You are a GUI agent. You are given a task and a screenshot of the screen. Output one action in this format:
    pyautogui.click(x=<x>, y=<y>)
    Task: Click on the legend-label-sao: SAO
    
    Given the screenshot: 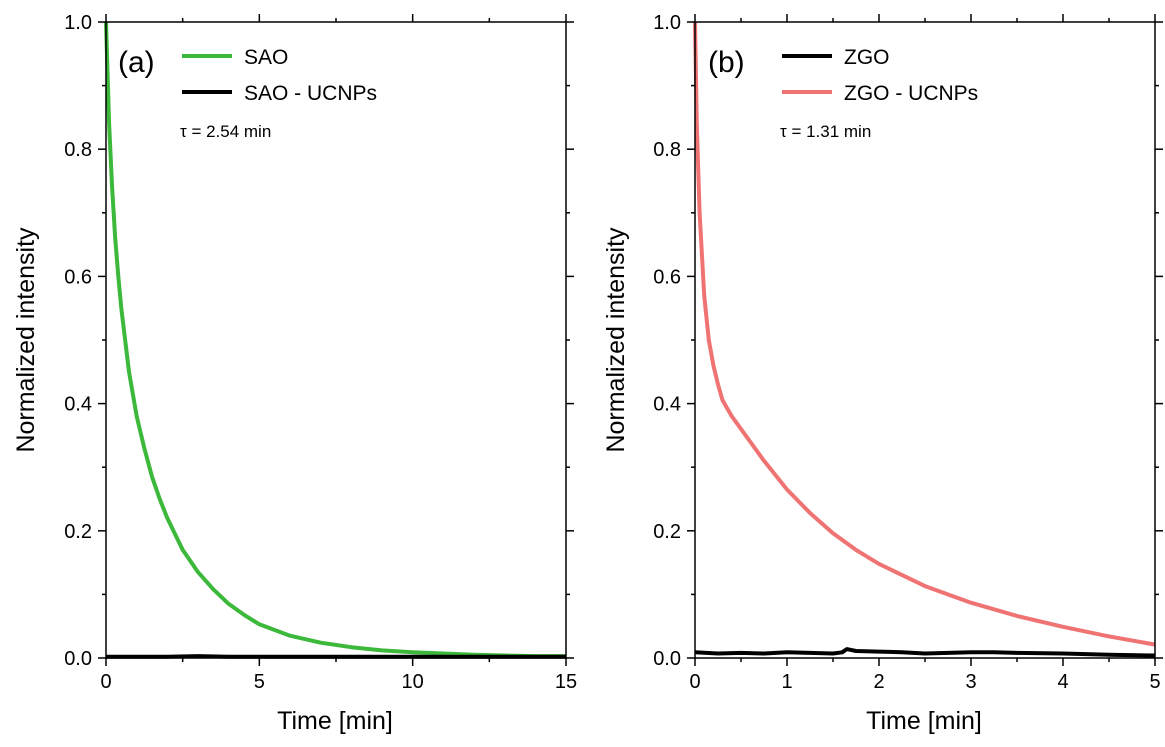 What is the action you would take?
    pyautogui.click(x=266, y=57)
    